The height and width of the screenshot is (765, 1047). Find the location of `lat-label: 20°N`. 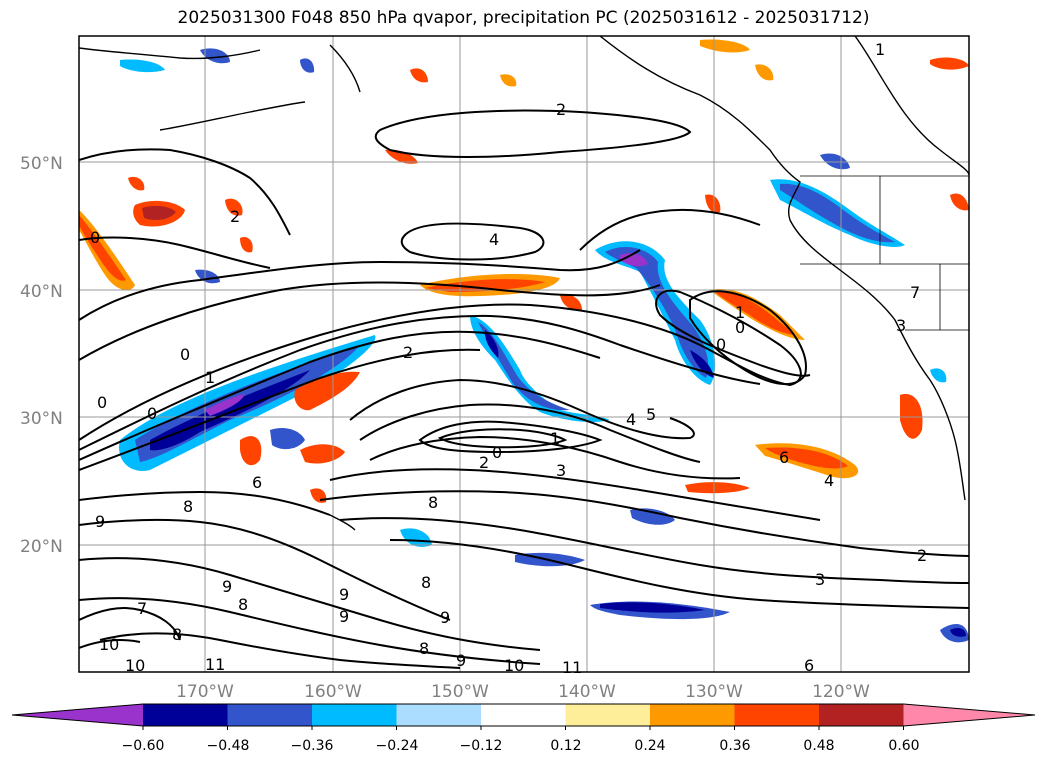

lat-label: 20°N is located at coordinates (41, 547).